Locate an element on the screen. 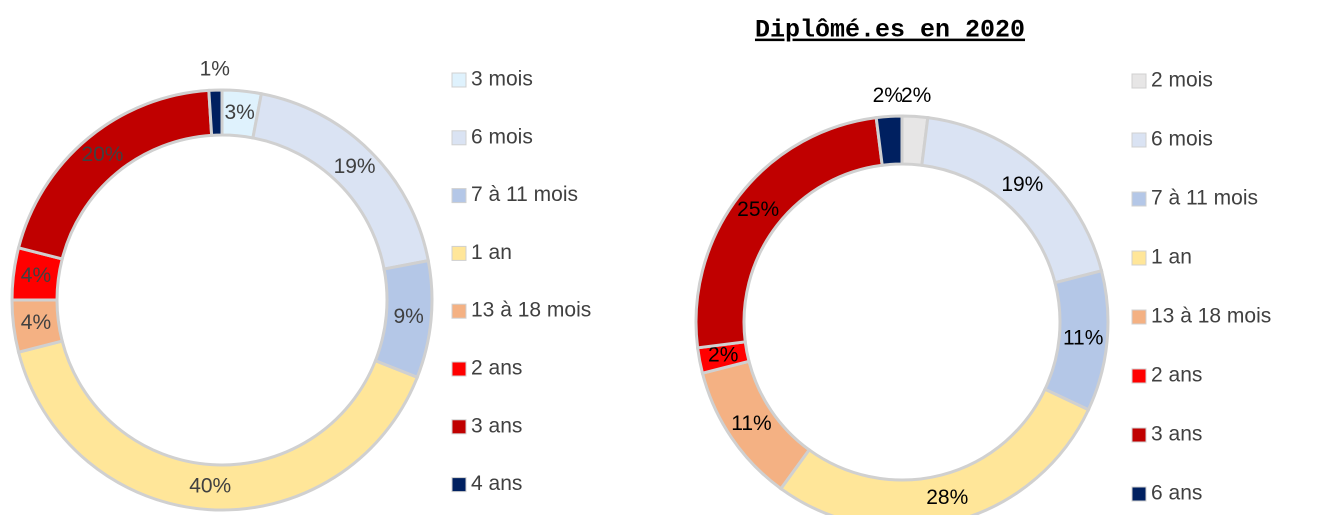 This screenshot has width=1338, height=515. data-label: 20% is located at coordinates (102, 154).